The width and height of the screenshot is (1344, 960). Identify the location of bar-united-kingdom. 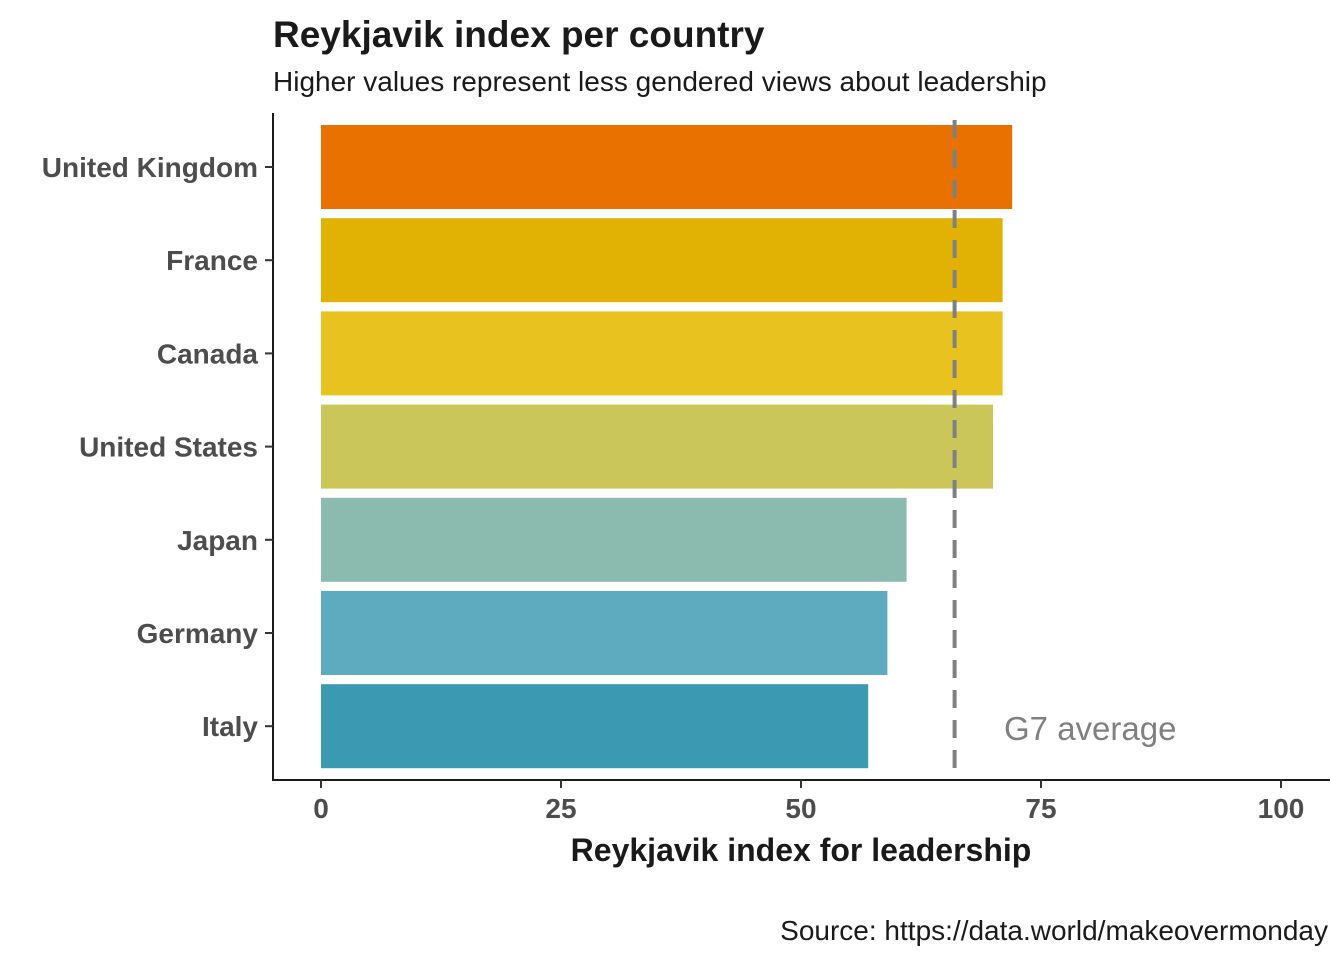
(667, 167).